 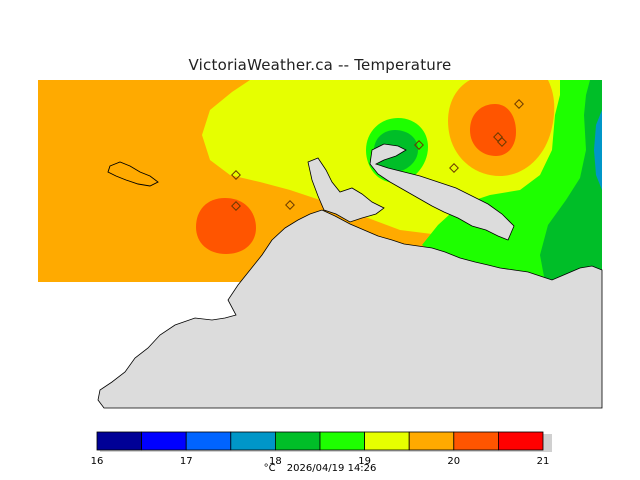 I want to click on temp-region-red-sw, so click(x=226, y=226).